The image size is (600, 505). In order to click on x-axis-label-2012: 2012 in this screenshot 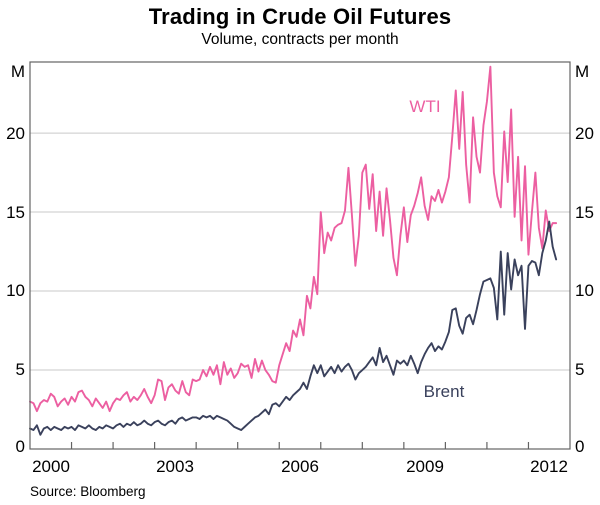, I will do `click(549, 466)`.